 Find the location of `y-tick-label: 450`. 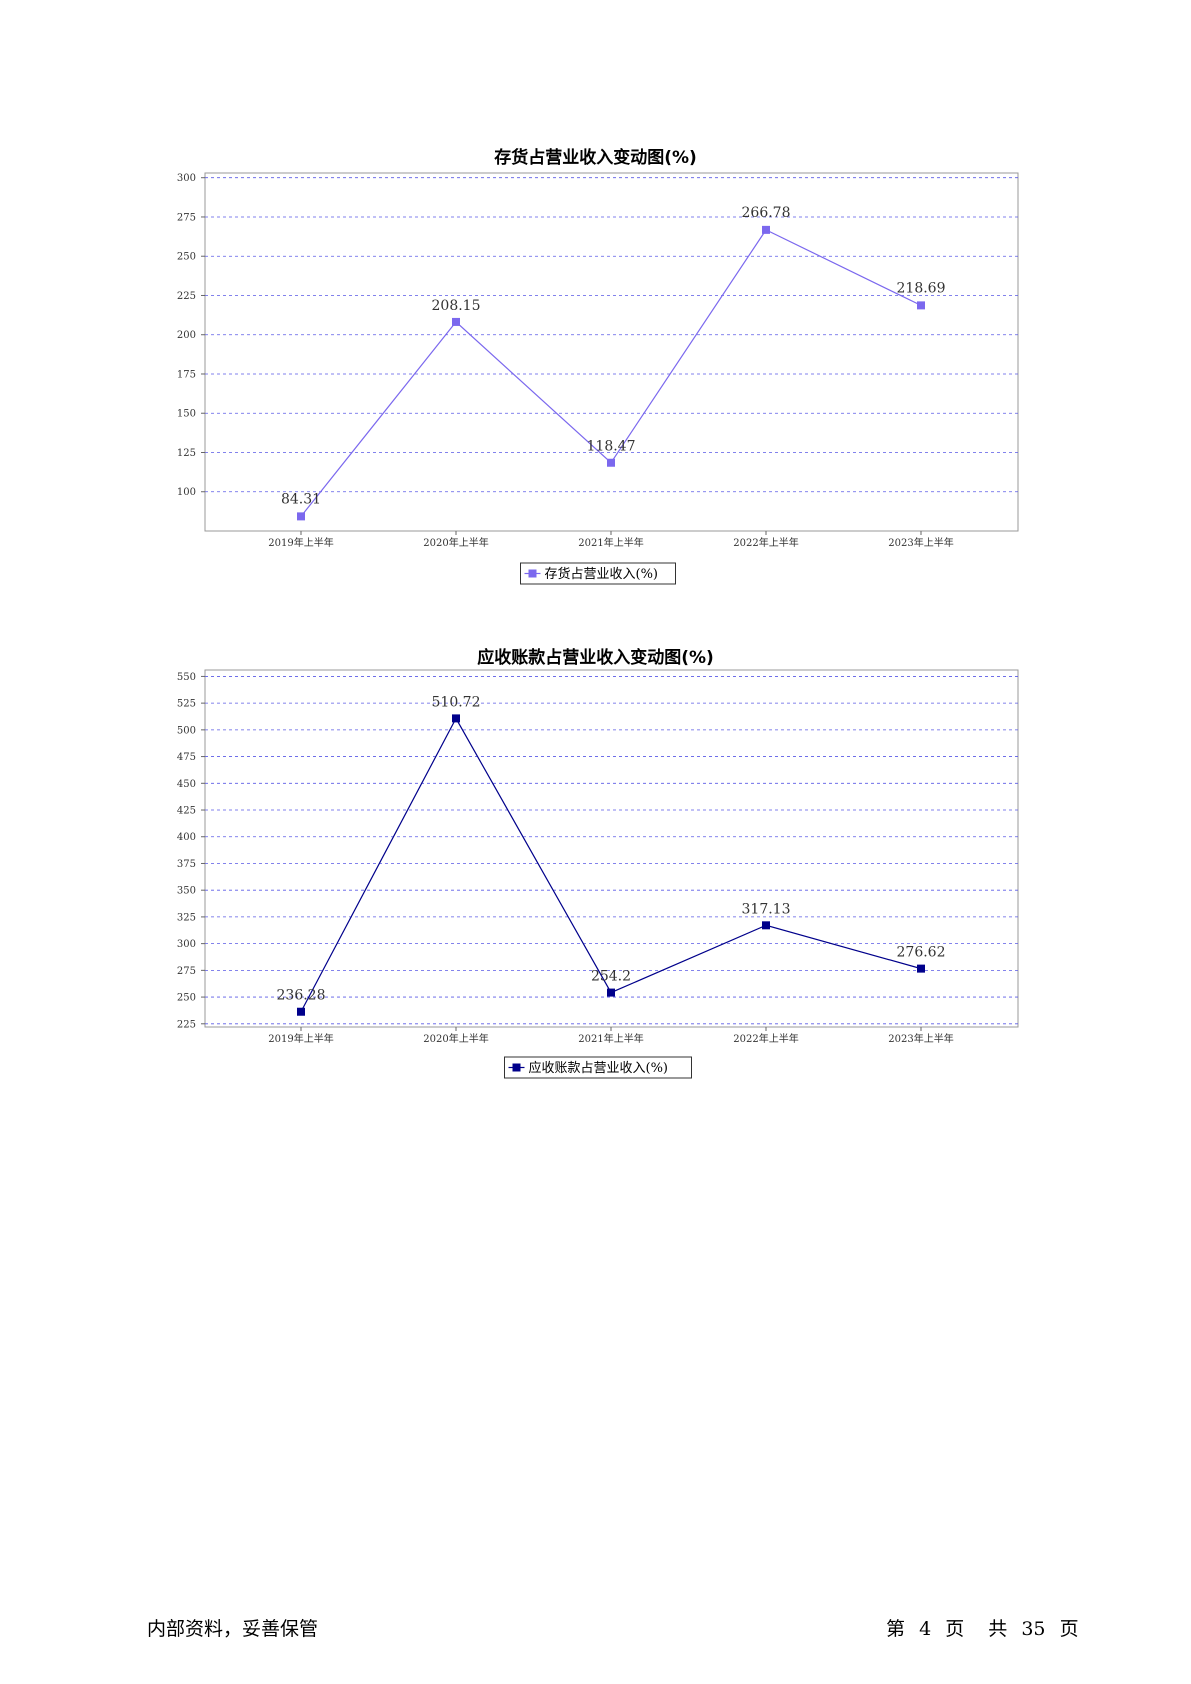

y-tick-label: 450 is located at coordinates (186, 784).